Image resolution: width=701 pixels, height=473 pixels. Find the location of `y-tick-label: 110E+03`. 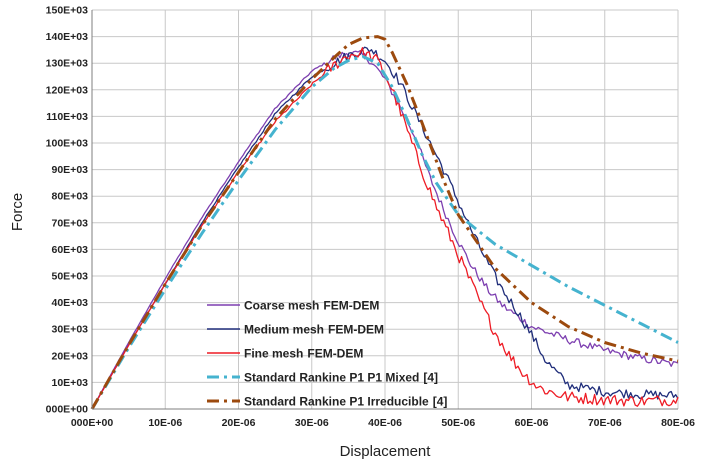

y-tick-label: 110E+03 is located at coordinates (67, 117).